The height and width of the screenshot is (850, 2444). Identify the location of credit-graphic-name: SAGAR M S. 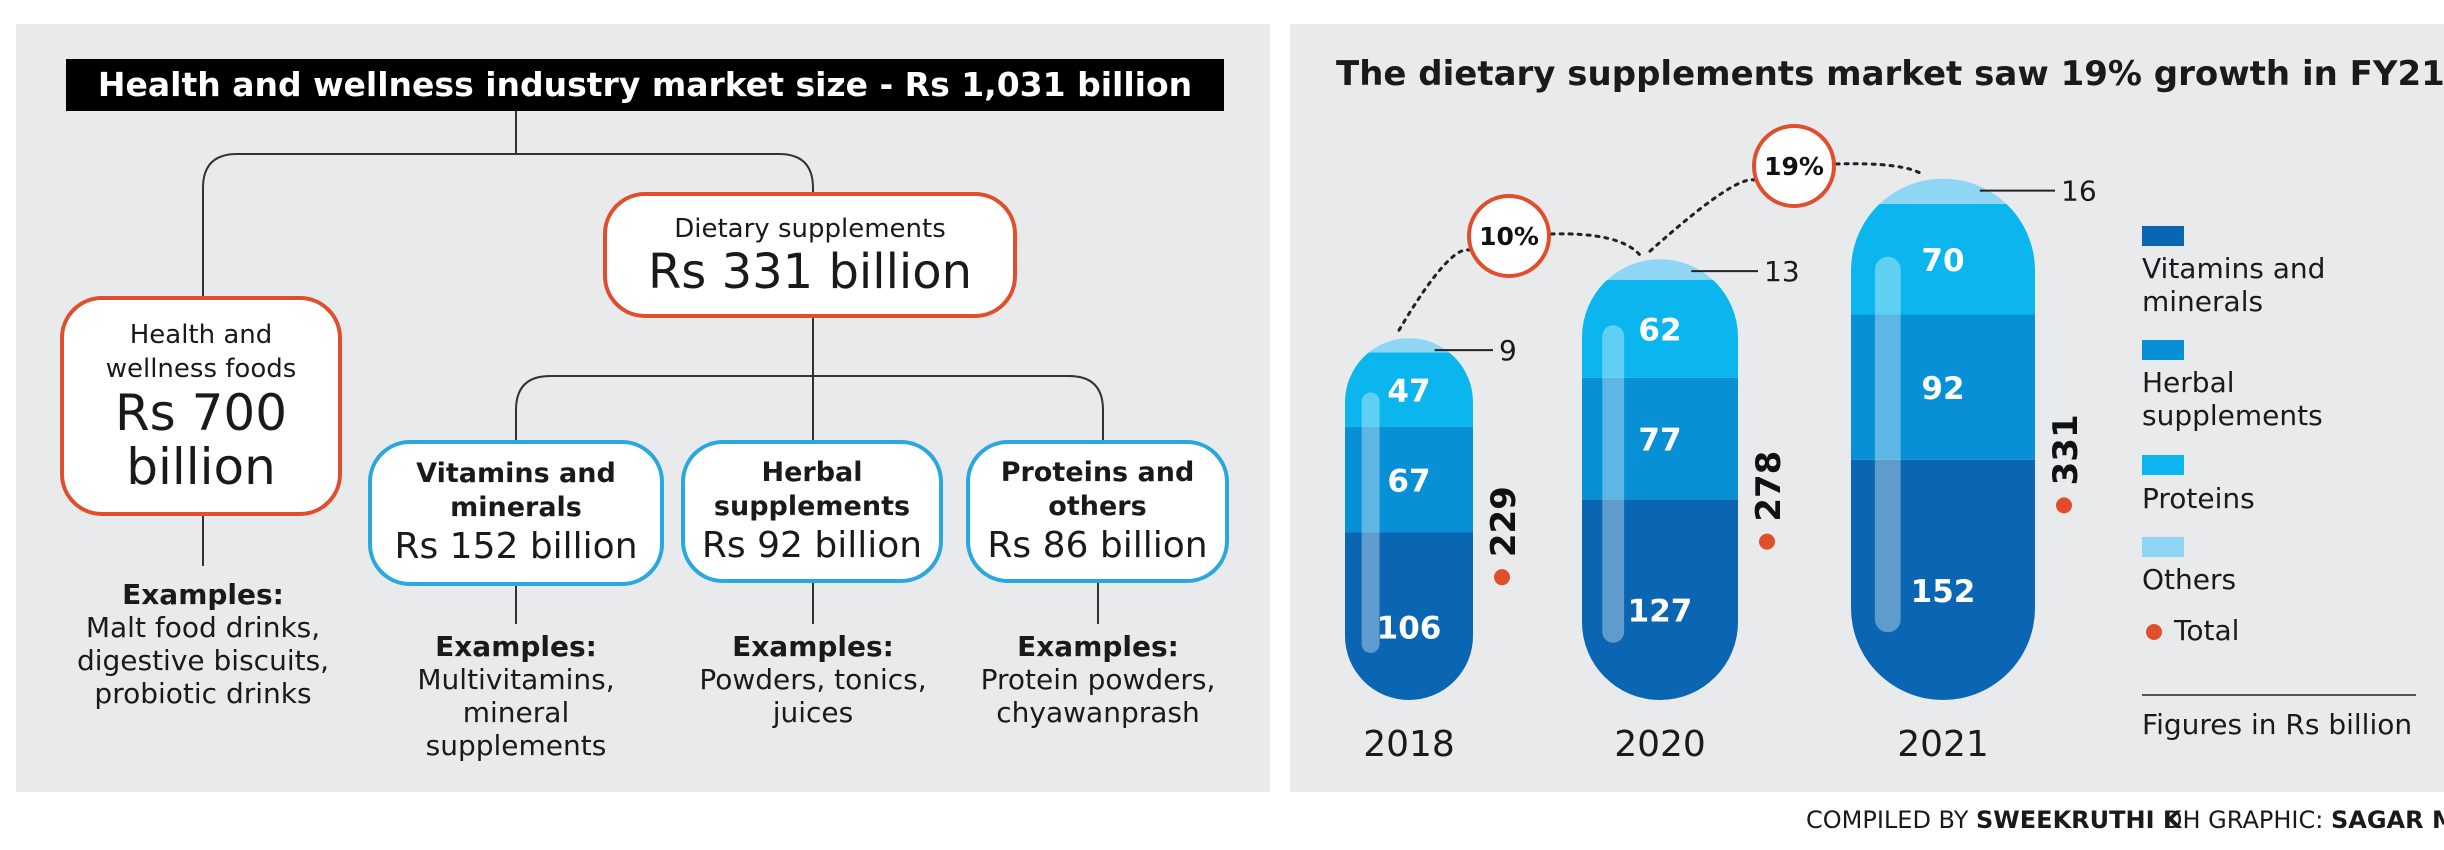
(2387, 820).